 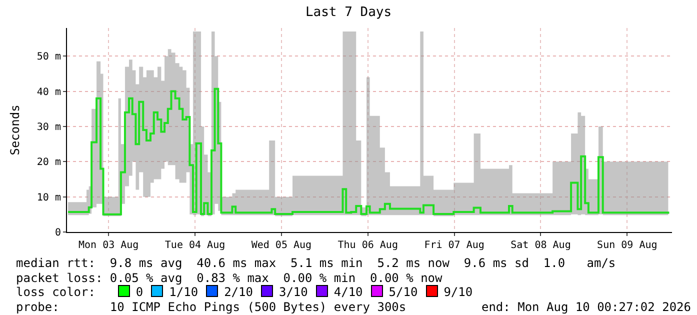 I want to click on text: end: Mon Aug 10 00:27:02 2026, so click(x=586, y=307).